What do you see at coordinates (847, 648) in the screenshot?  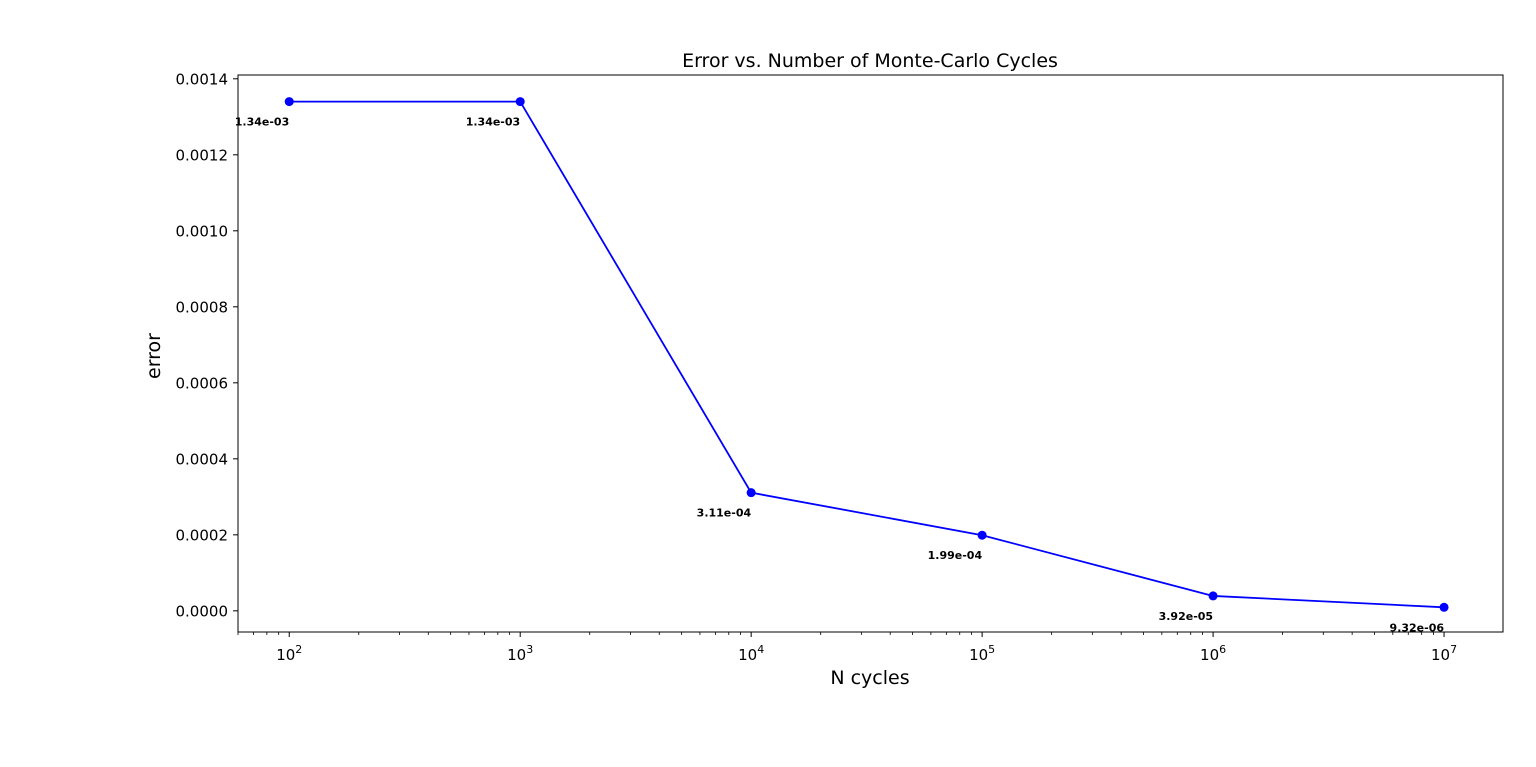 I see `x-axis: 10² 10³ 10⁴ 10⁵ 10⁶ 10⁷` at bounding box center [847, 648].